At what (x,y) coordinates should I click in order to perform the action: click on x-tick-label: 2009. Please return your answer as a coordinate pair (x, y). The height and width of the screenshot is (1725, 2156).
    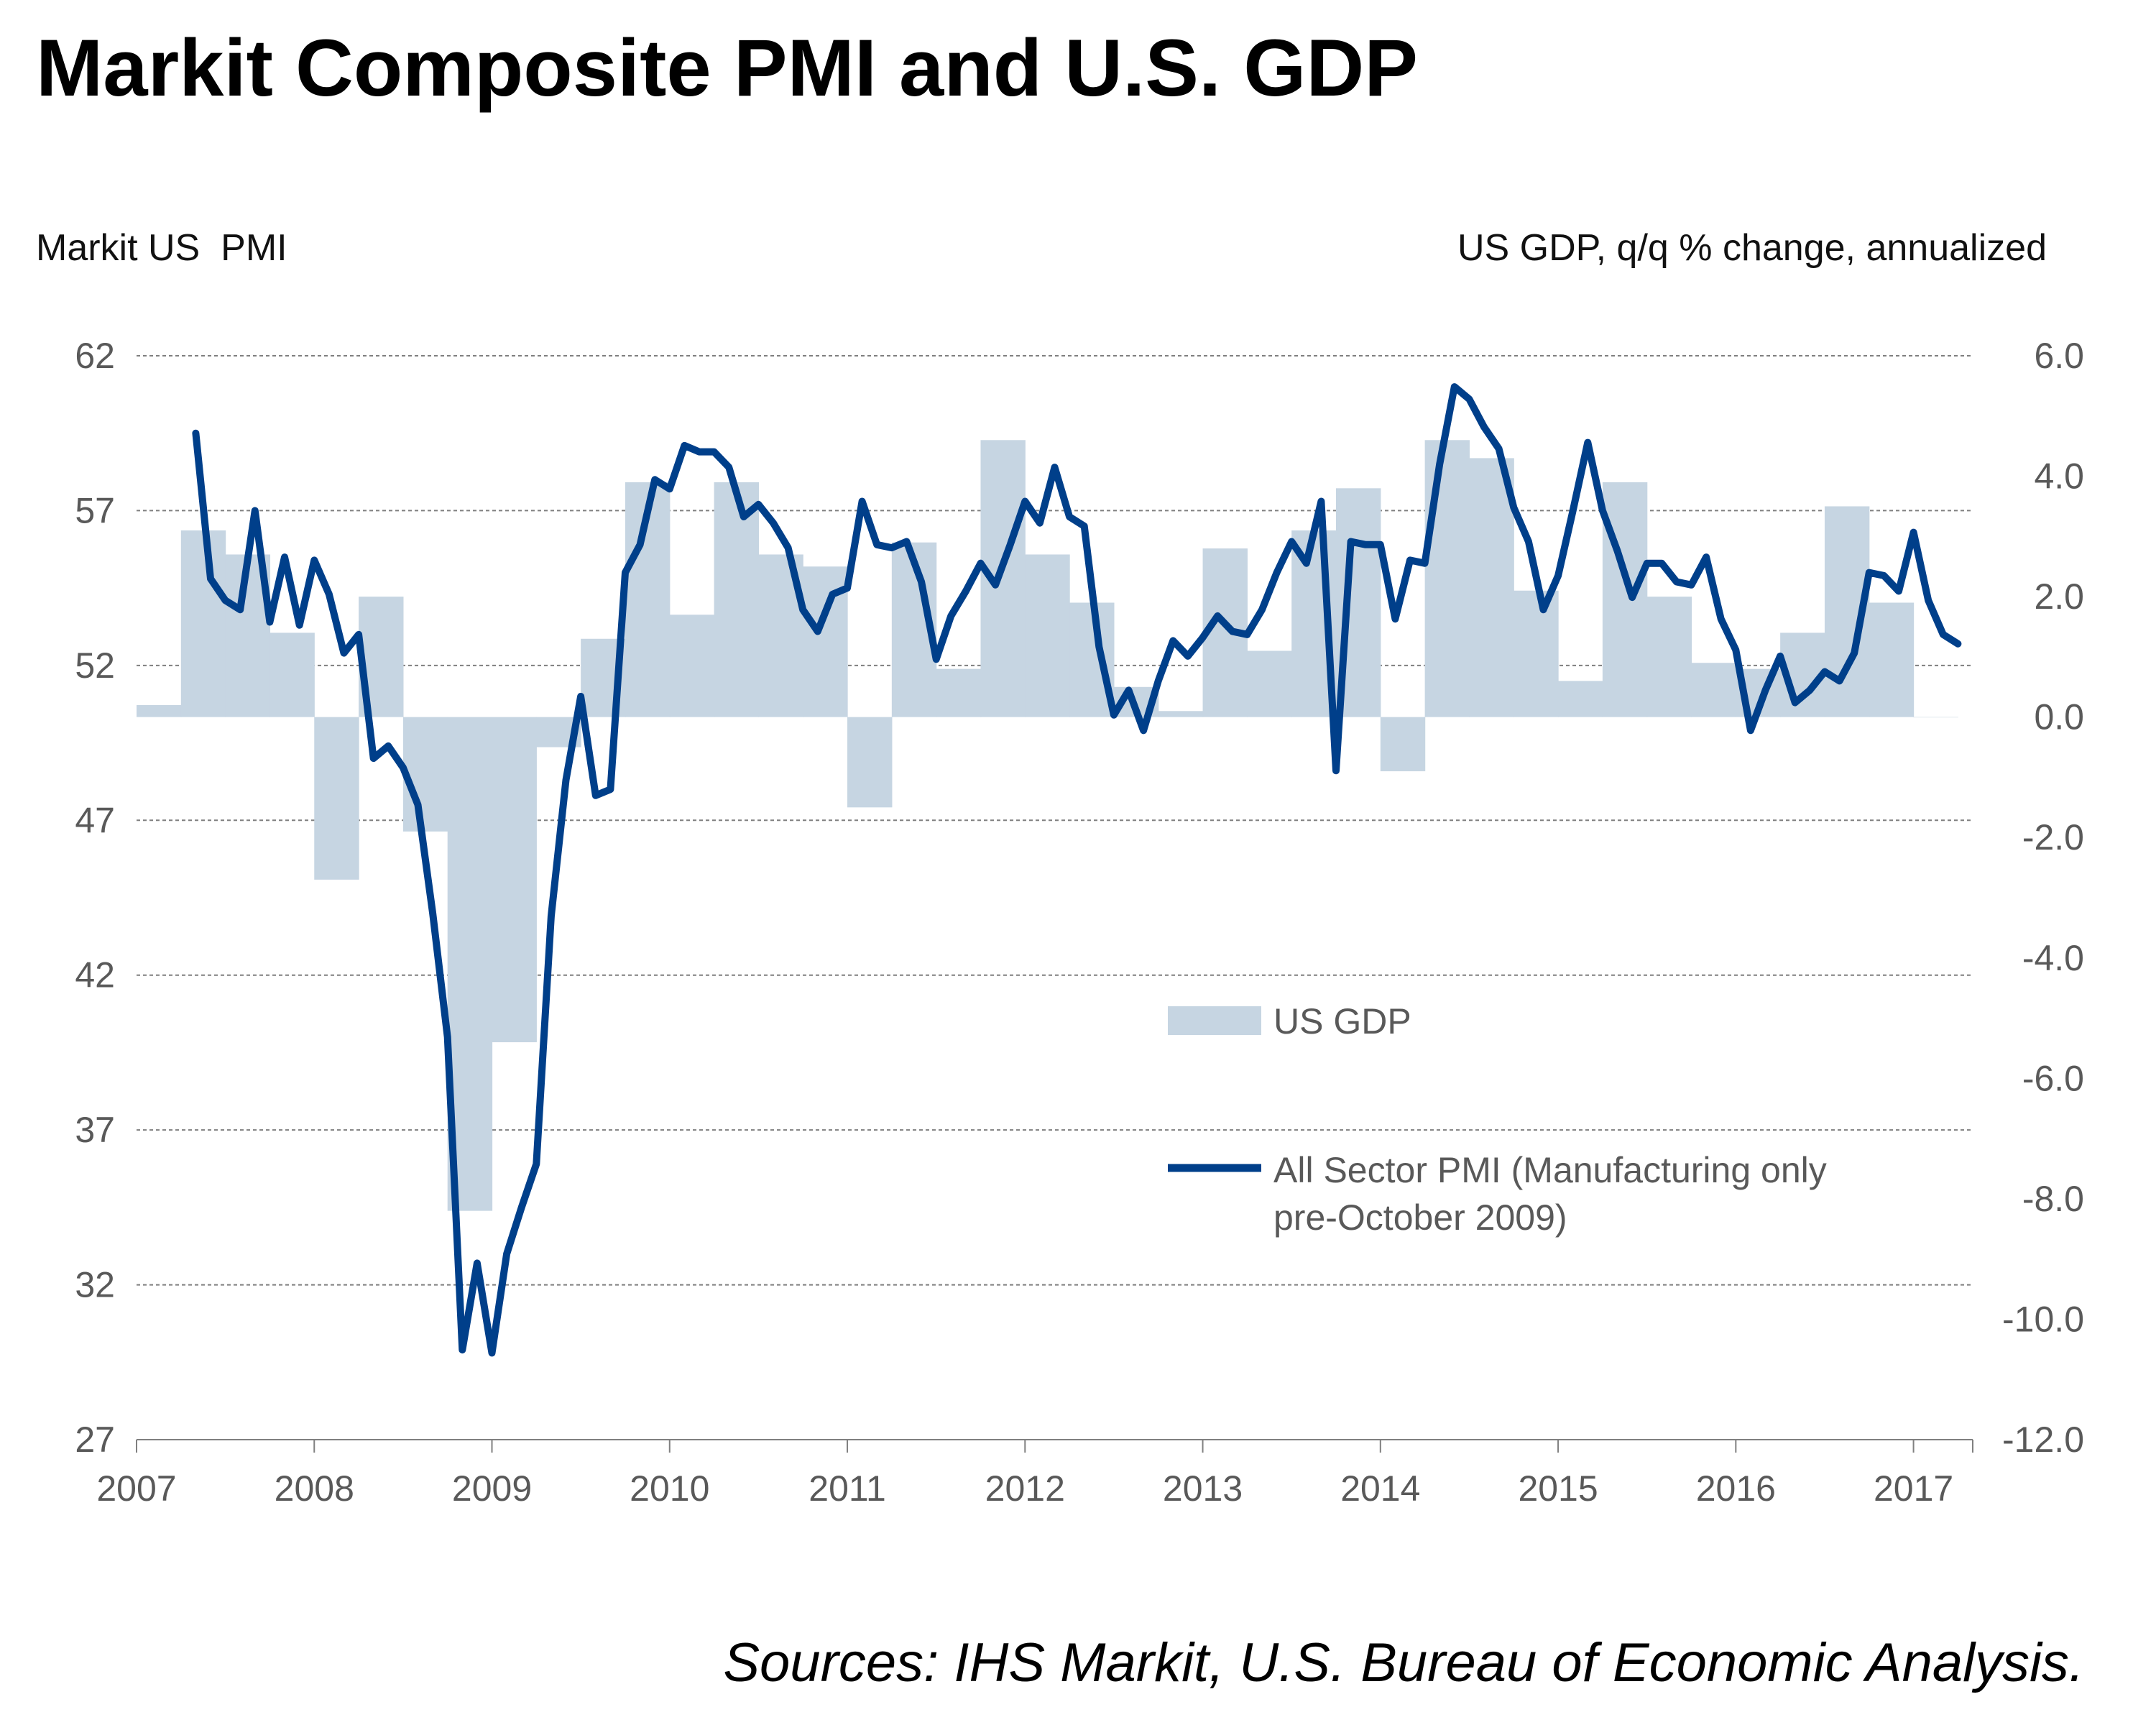
    Looking at the image, I should click on (492, 1488).